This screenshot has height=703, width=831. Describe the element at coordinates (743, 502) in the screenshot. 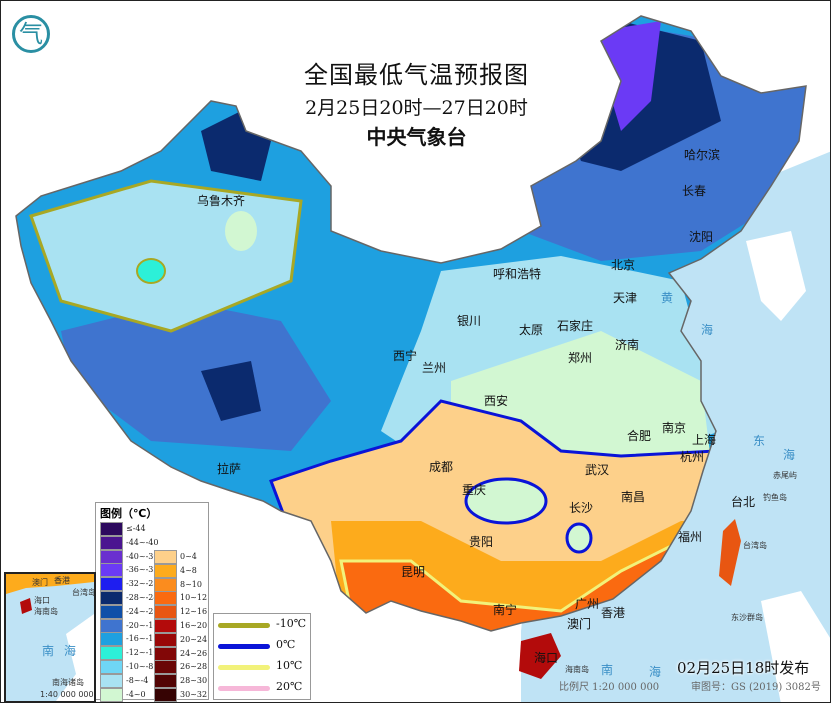

I see `city-label: 台北` at that location.